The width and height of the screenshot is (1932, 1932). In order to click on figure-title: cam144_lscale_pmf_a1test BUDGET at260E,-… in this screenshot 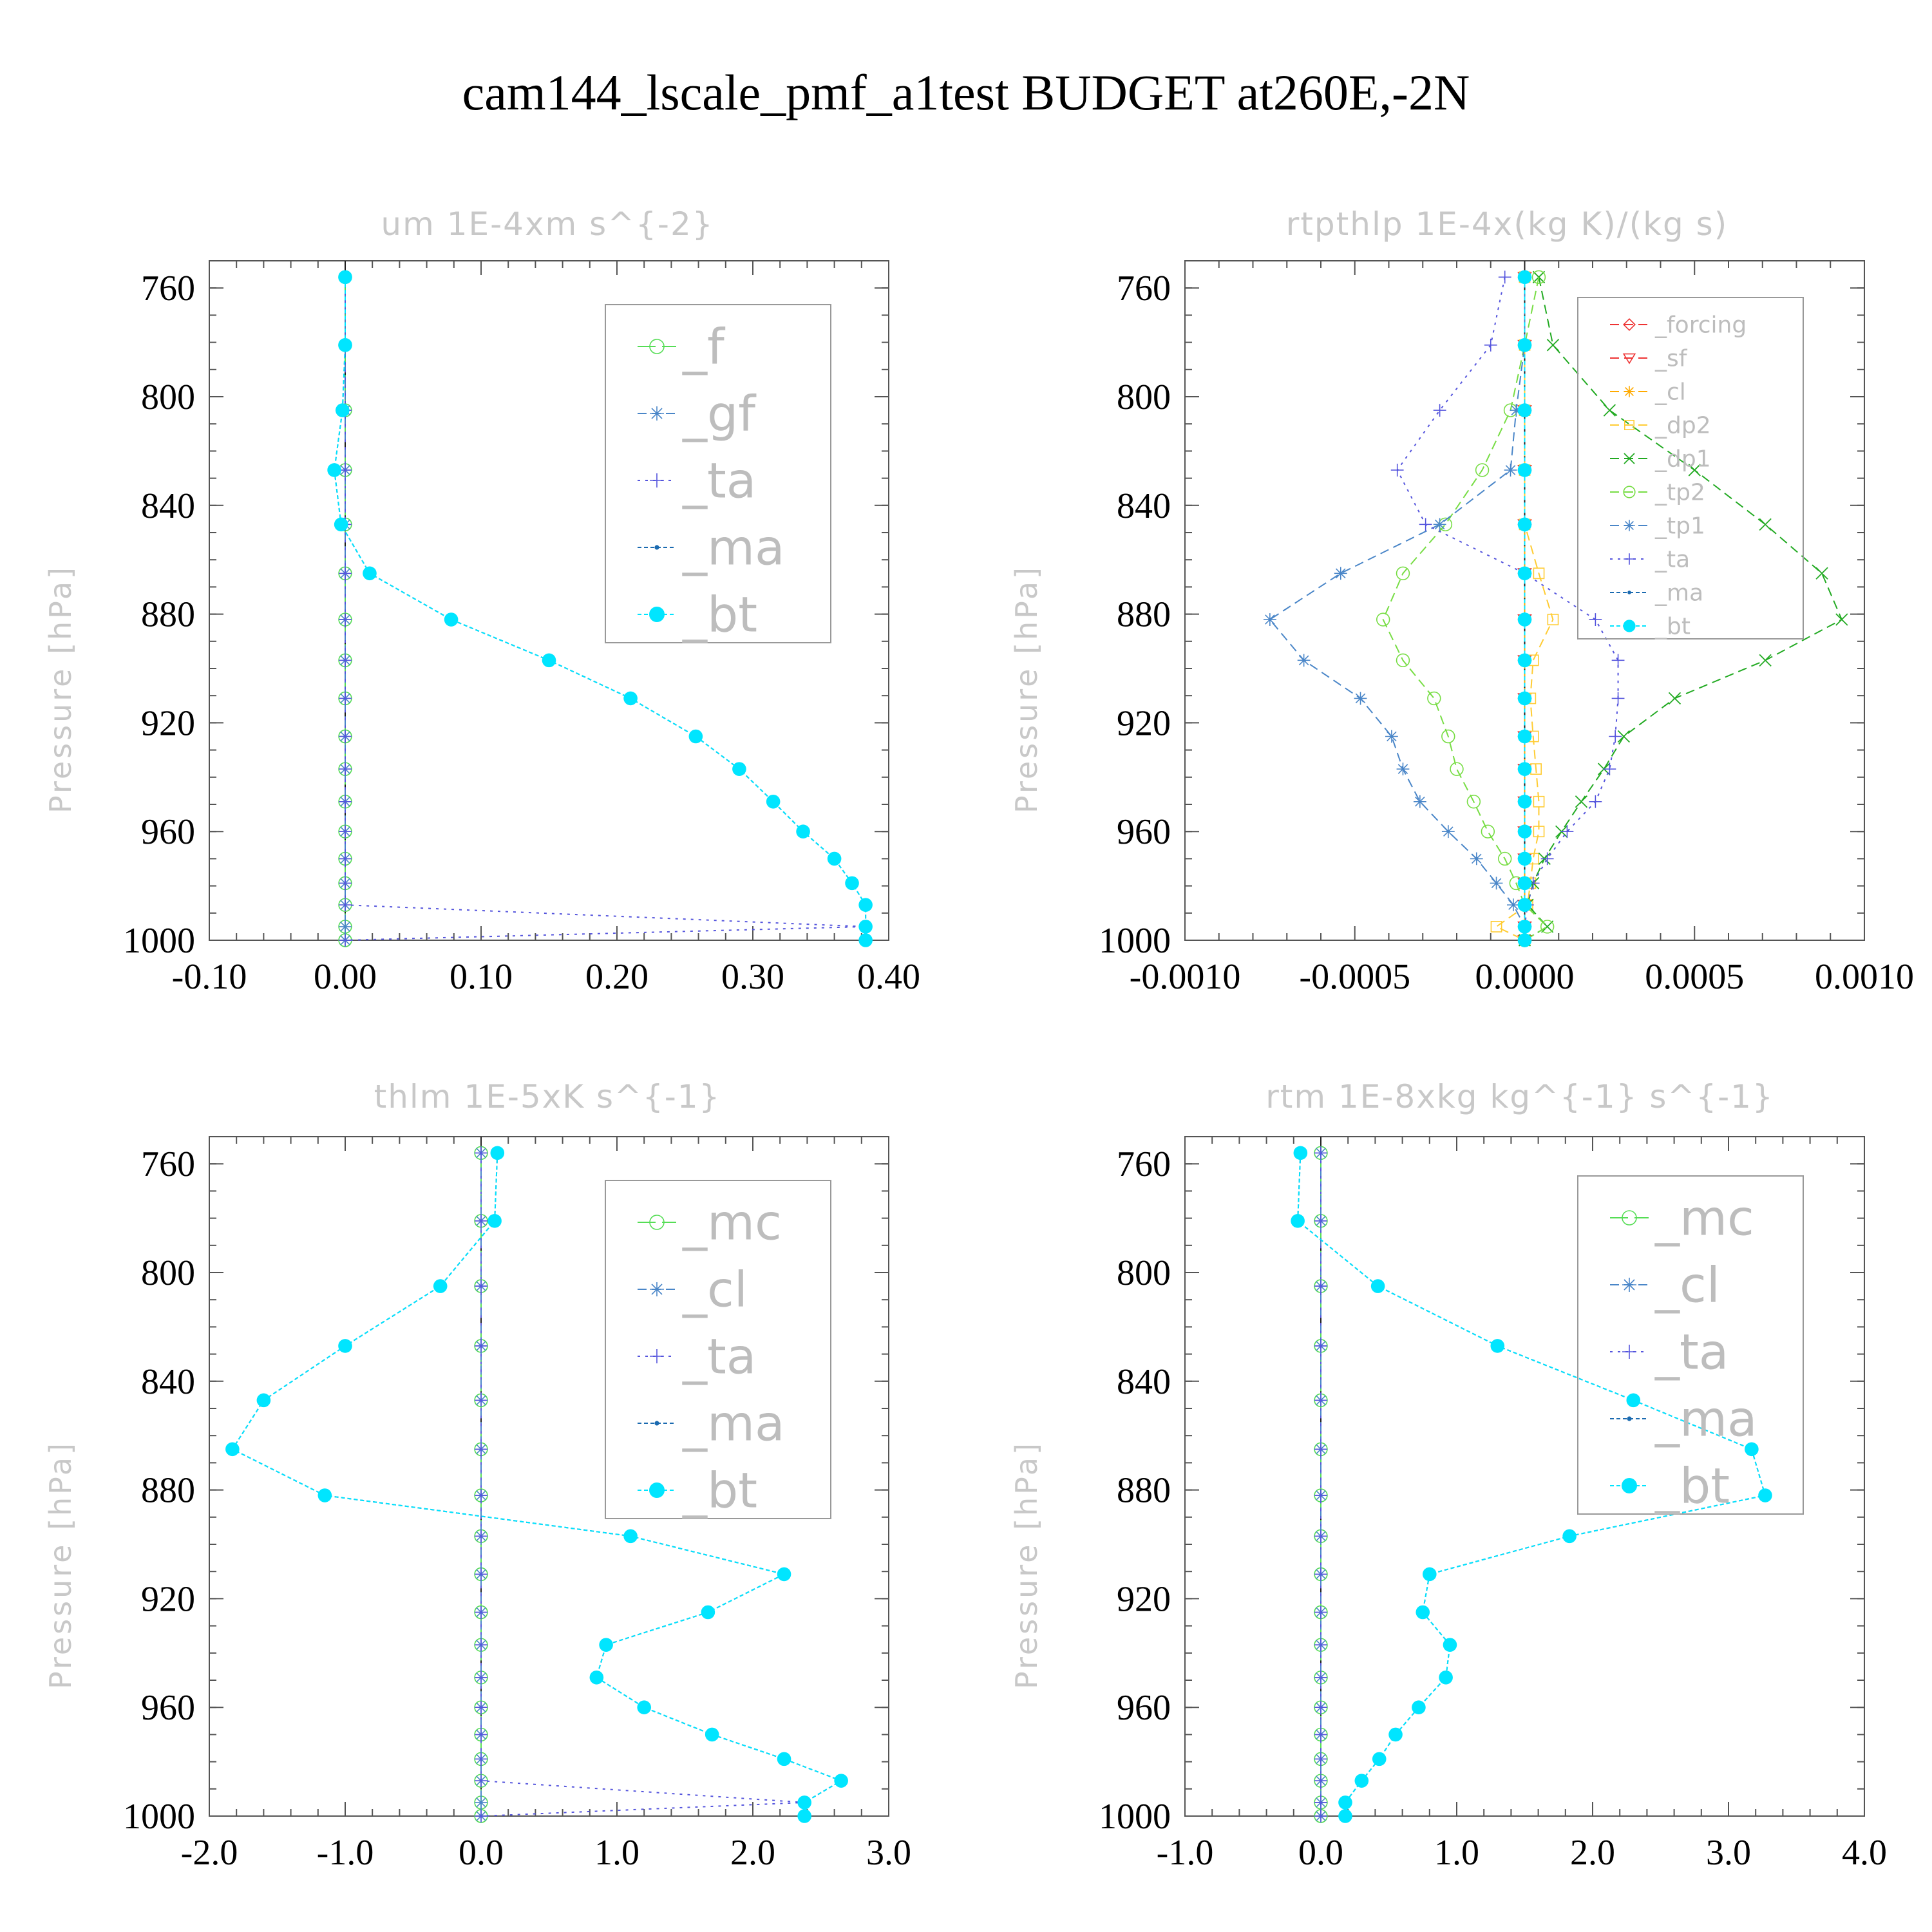, I will do `click(966, 92)`.